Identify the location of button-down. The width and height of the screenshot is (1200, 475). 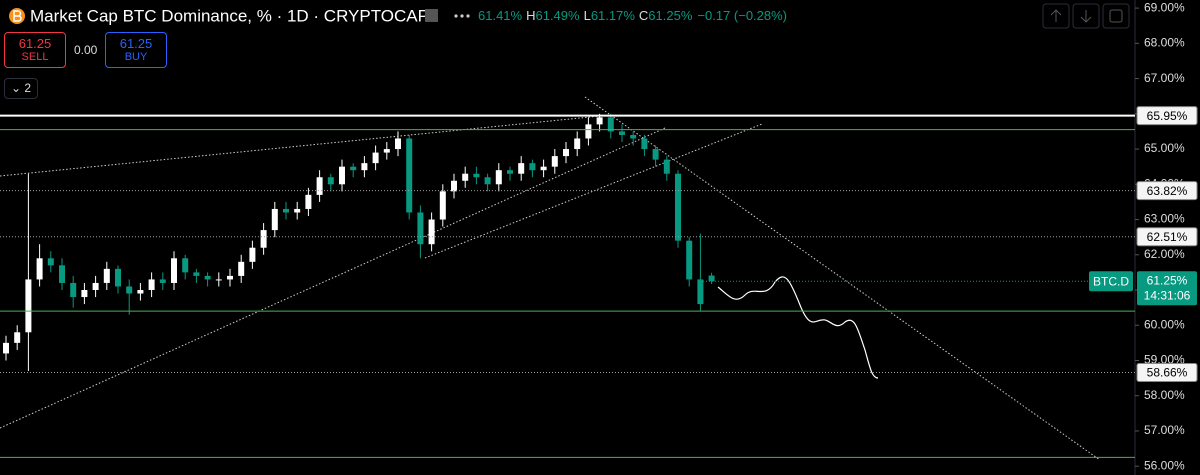
(1086, 16).